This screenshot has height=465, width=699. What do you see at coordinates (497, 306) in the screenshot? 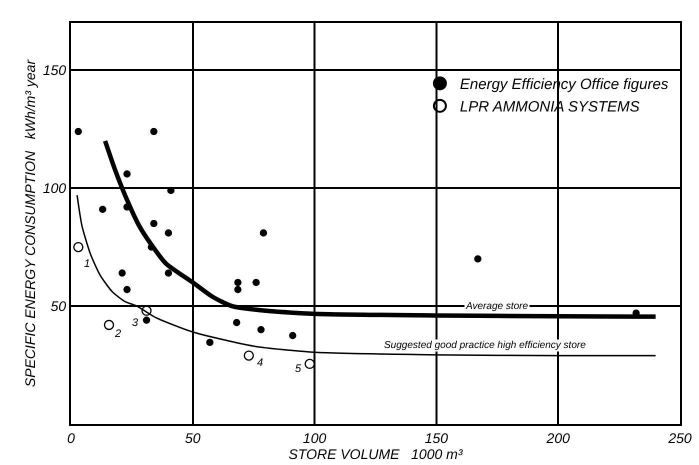
I see `annotation: Average store` at bounding box center [497, 306].